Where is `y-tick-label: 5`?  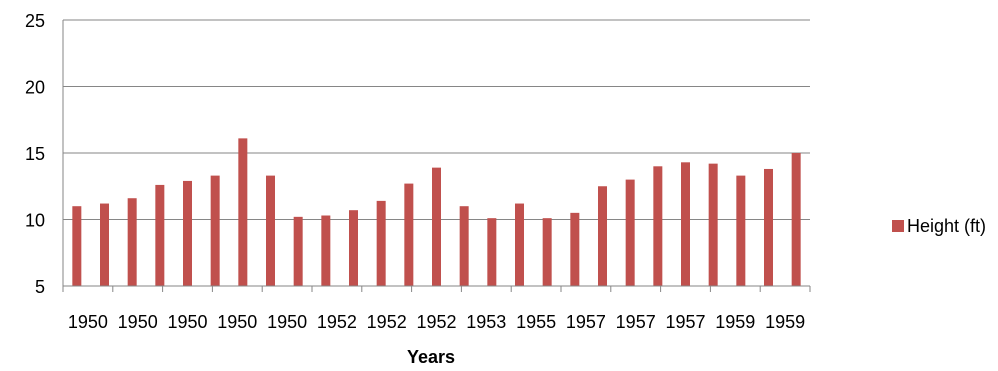
y-tick-label: 5 is located at coordinates (40, 287).